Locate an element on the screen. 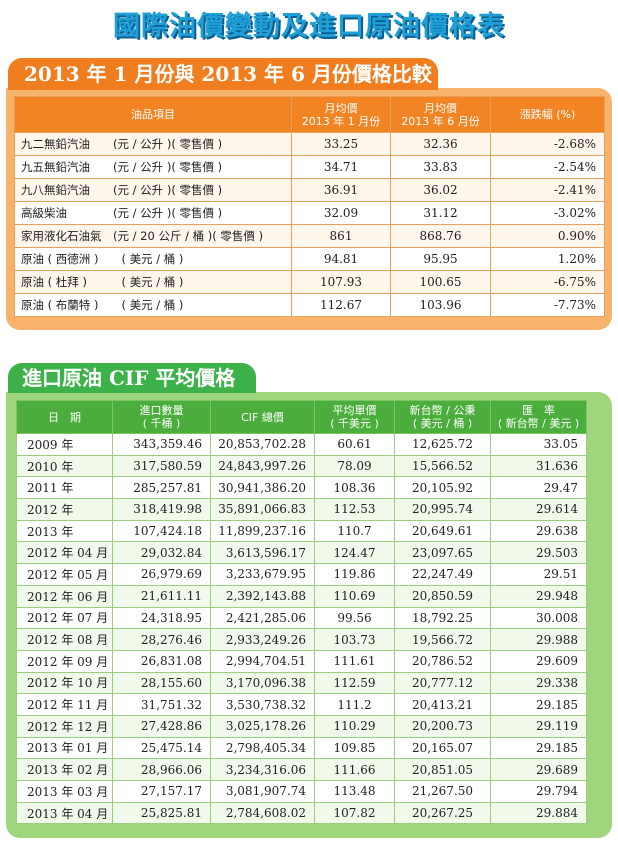 This screenshot has height=849, width=618. row-qty: 27,157.17 is located at coordinates (161, 791).